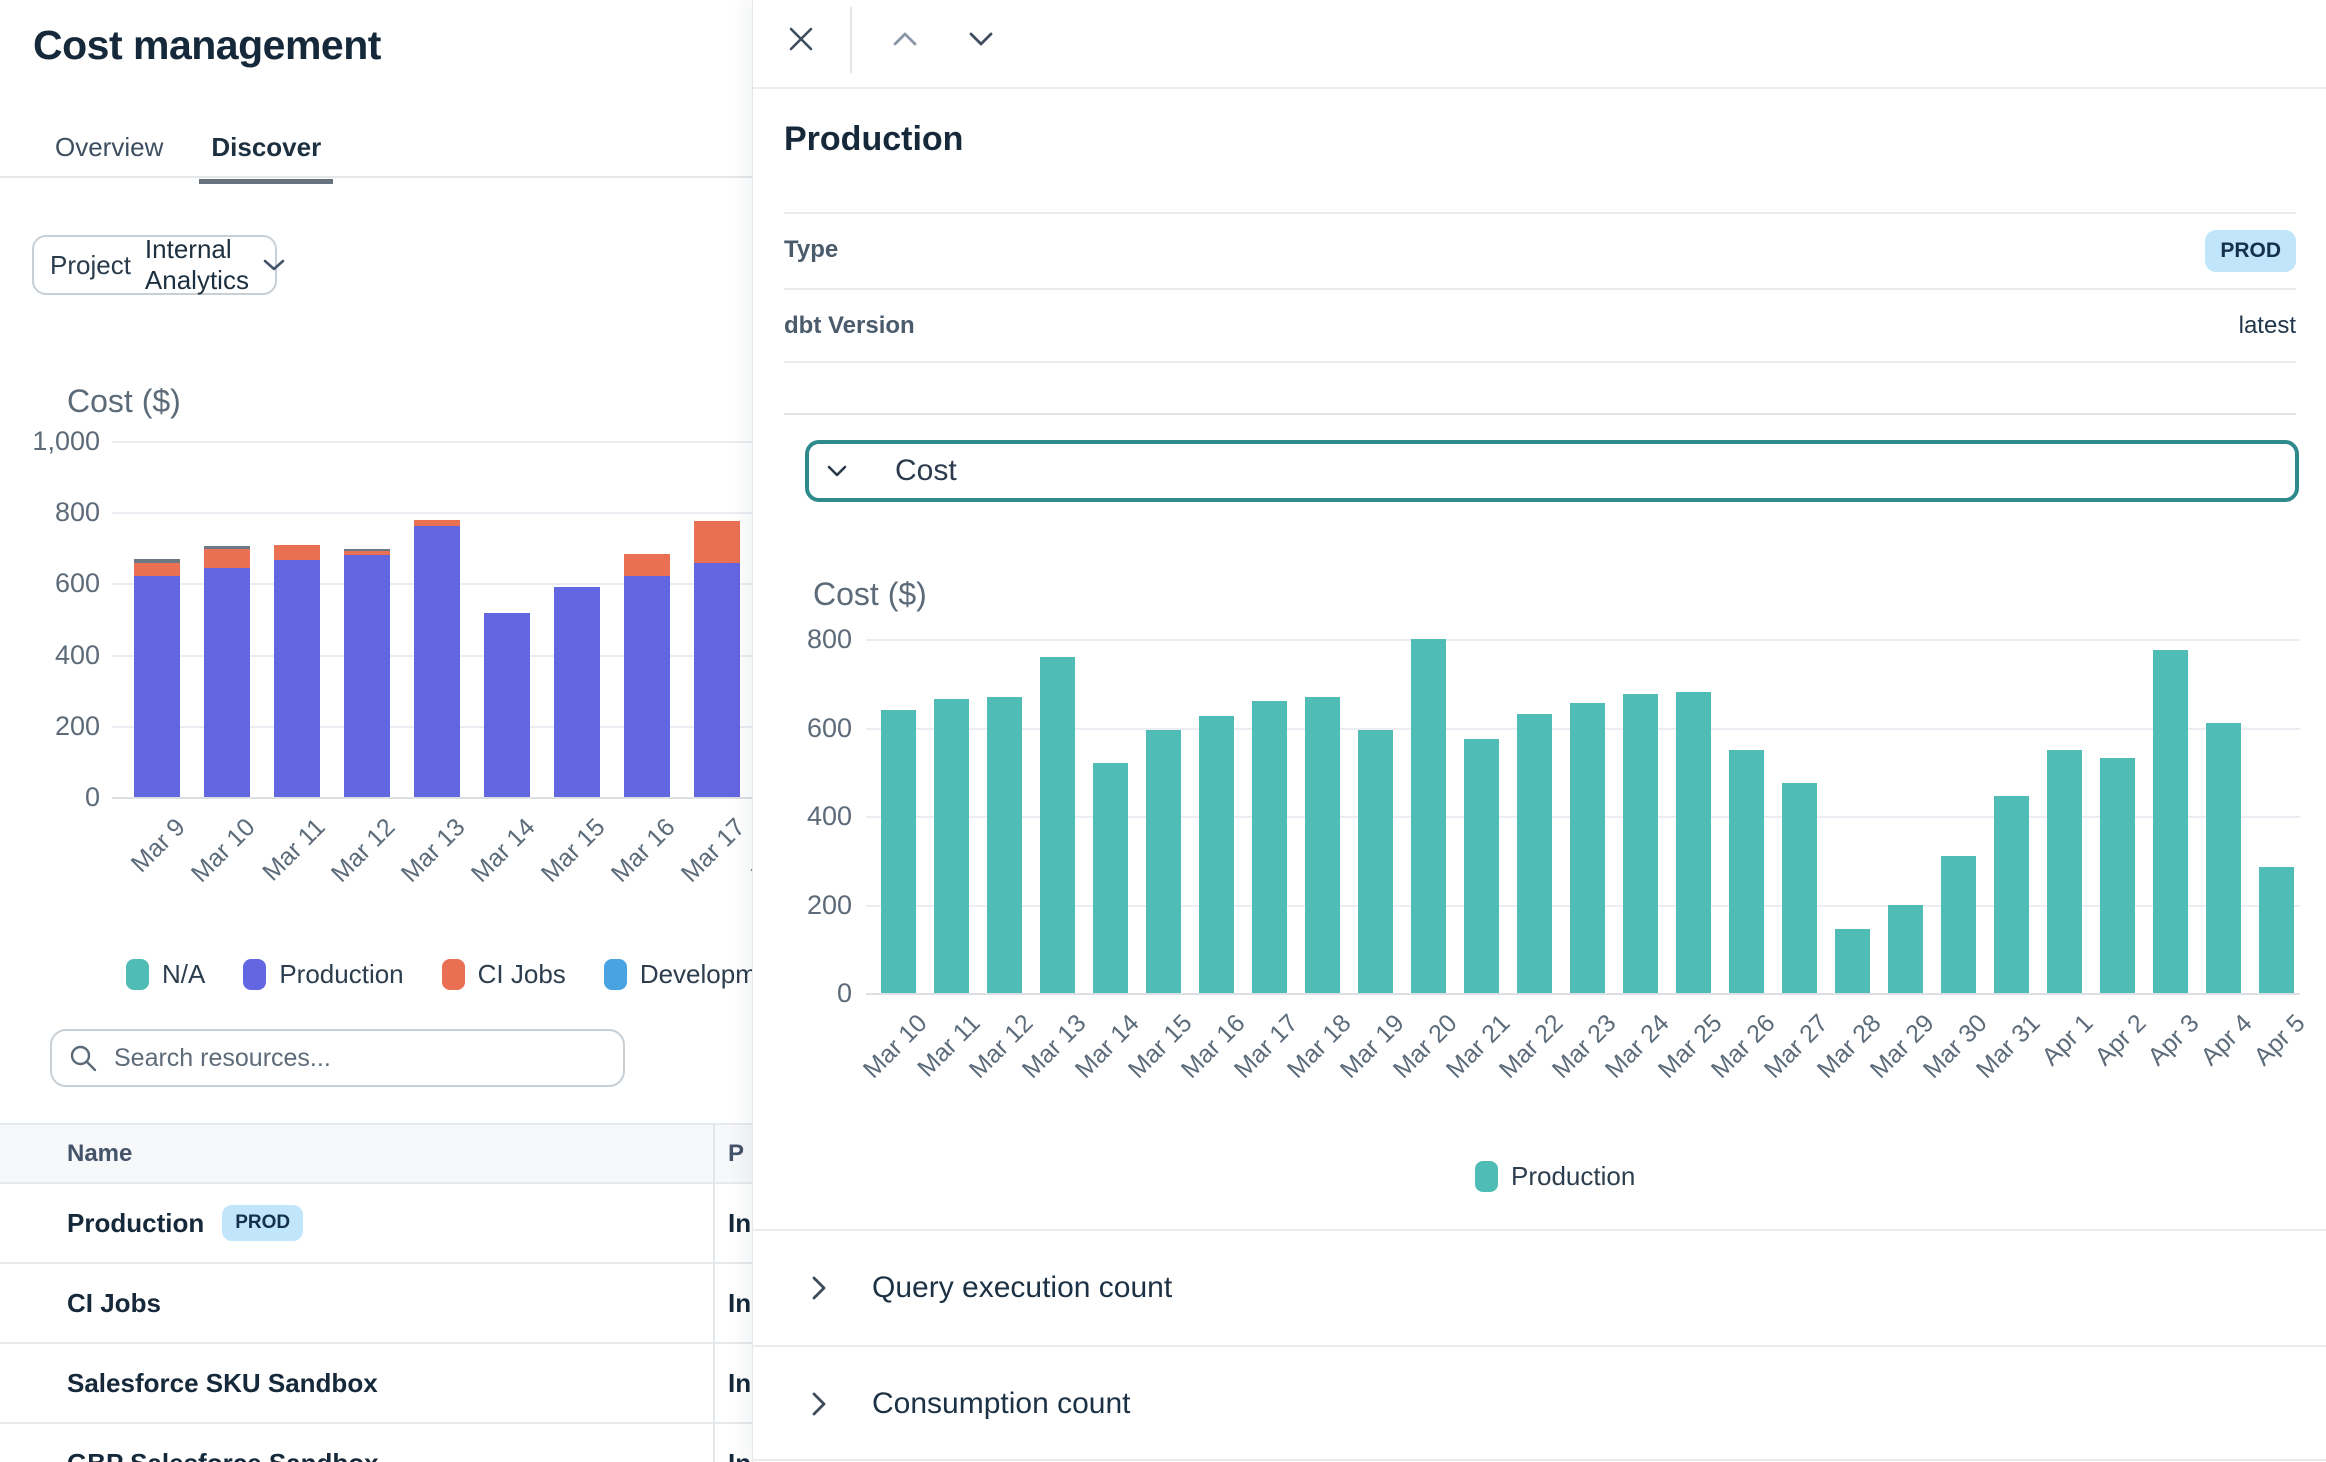  Describe the element at coordinates (713, 850) in the screenshot. I see `x-tick-label: Mar 17` at that location.